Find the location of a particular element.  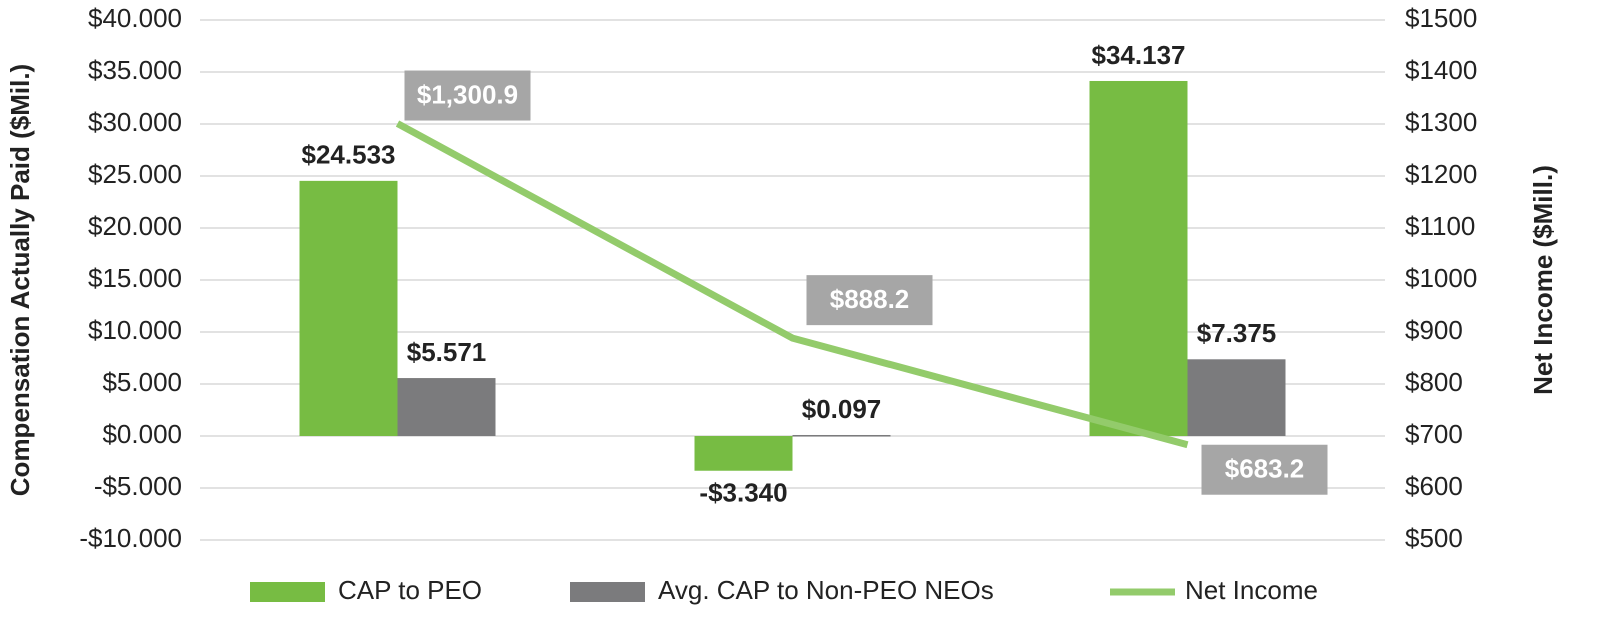

data-label: $24.533 is located at coordinates (349, 155).